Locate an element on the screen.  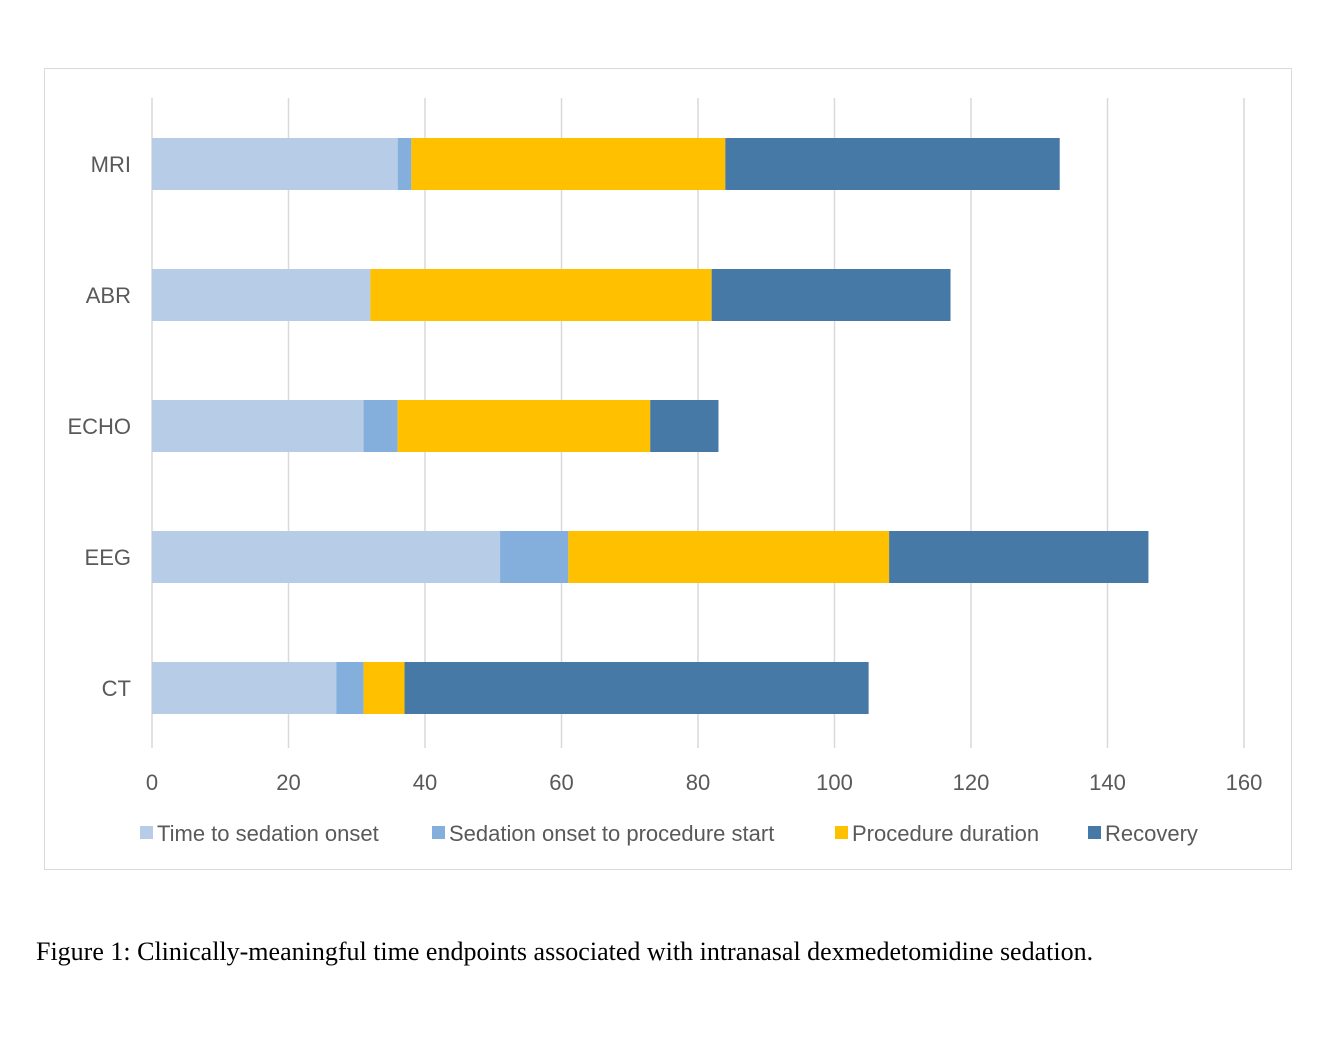
category-label: CT is located at coordinates (116, 688).